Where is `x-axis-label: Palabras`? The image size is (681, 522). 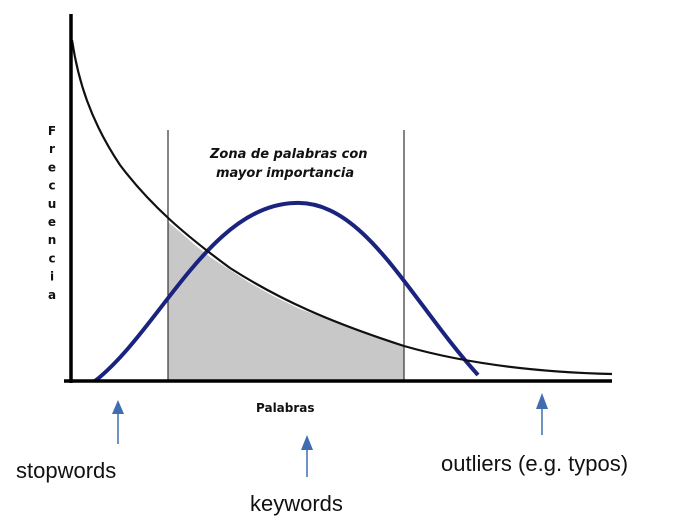 x-axis-label: Palabras is located at coordinates (285, 408).